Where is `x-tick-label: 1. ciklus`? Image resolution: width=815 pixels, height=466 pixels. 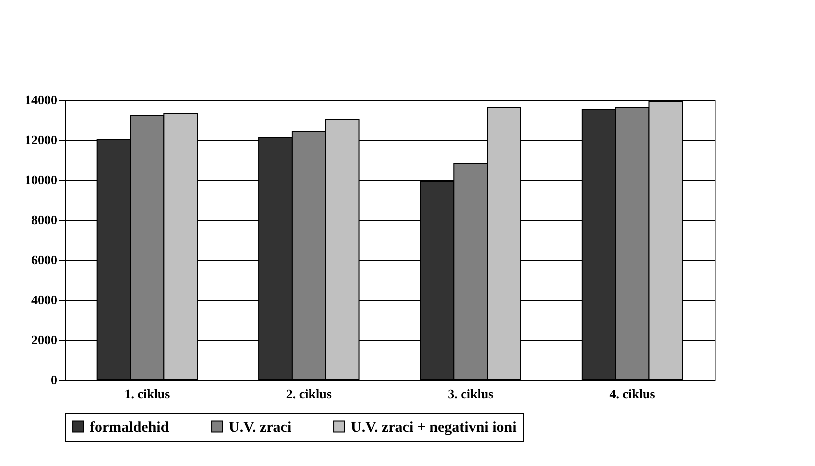 x-tick-label: 1. ciklus is located at coordinates (147, 394).